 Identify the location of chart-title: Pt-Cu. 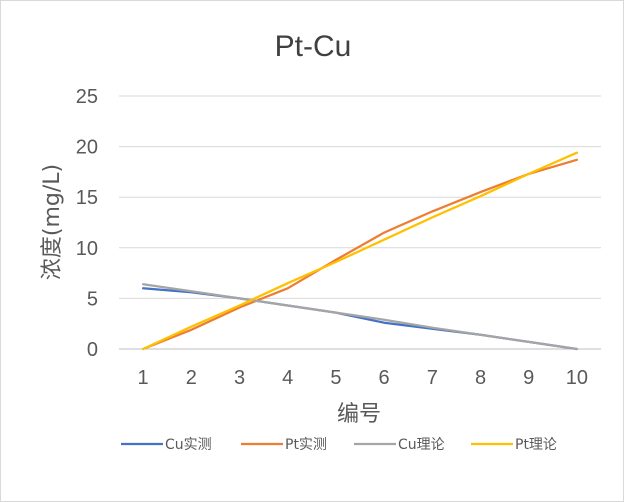
(313, 46).